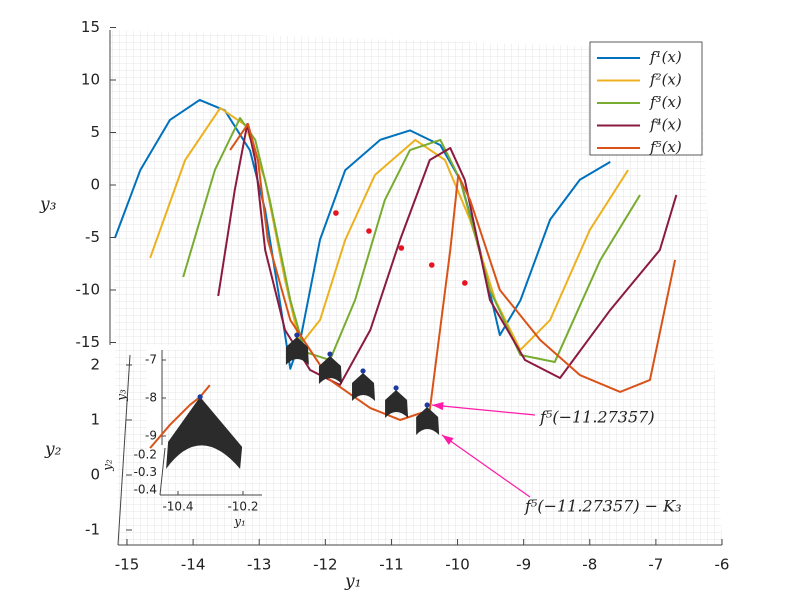  What do you see at coordinates (53, 450) in the screenshot?
I see `y2-label: y₂` at bounding box center [53, 450].